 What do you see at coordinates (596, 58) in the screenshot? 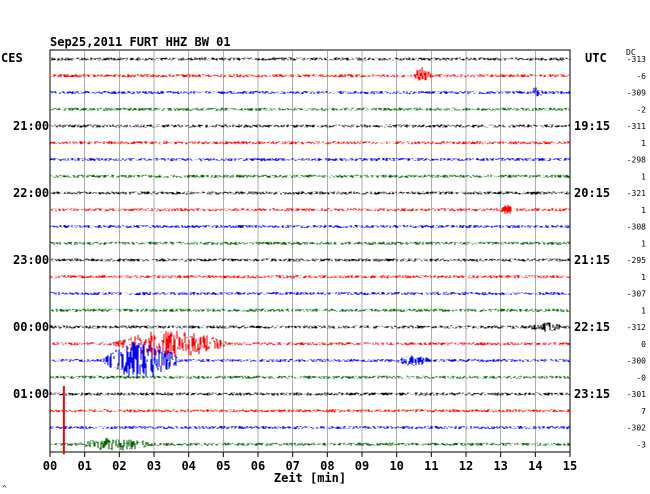
I see `right-axis-label: UTC` at bounding box center [596, 58].